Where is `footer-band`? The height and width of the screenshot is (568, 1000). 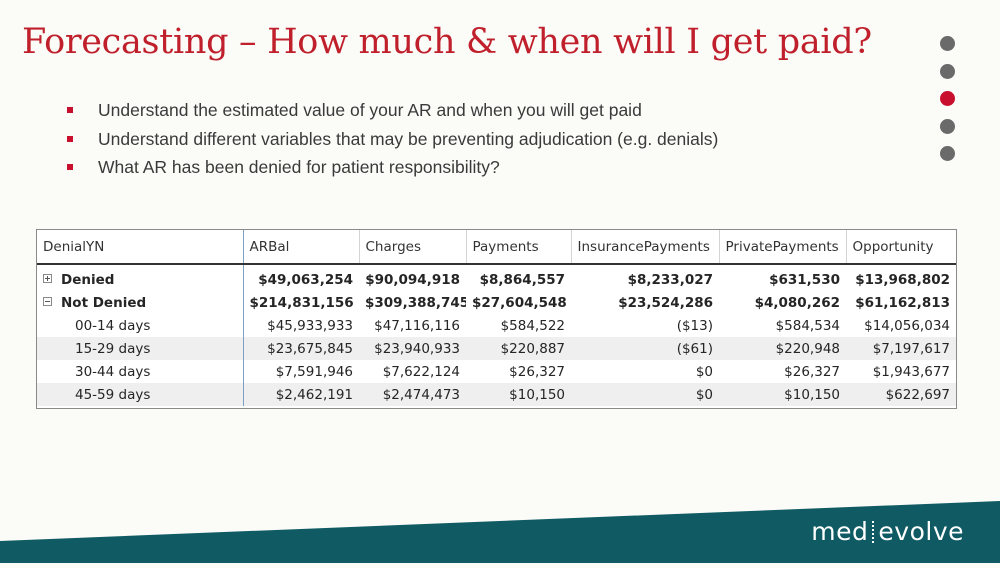 footer-band is located at coordinates (500, 532).